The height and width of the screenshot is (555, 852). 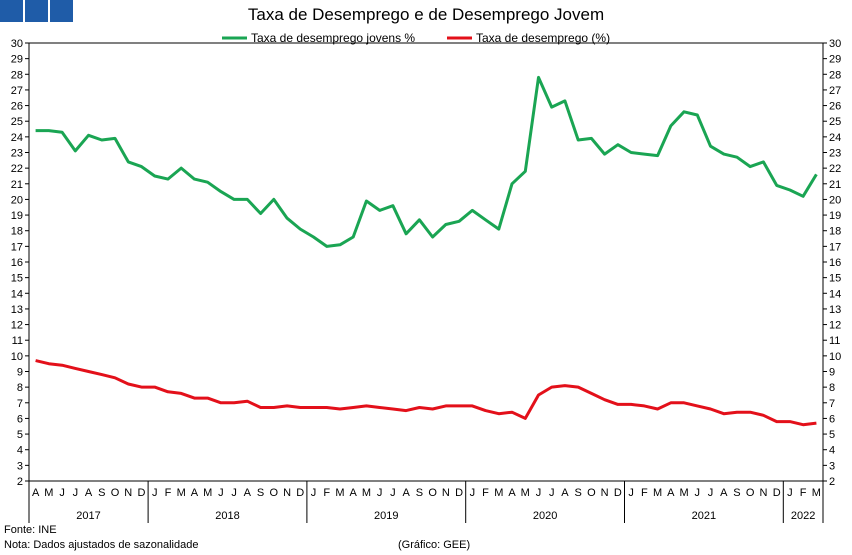 I want to click on y-tick-label-right: 19, so click(x=835, y=216).